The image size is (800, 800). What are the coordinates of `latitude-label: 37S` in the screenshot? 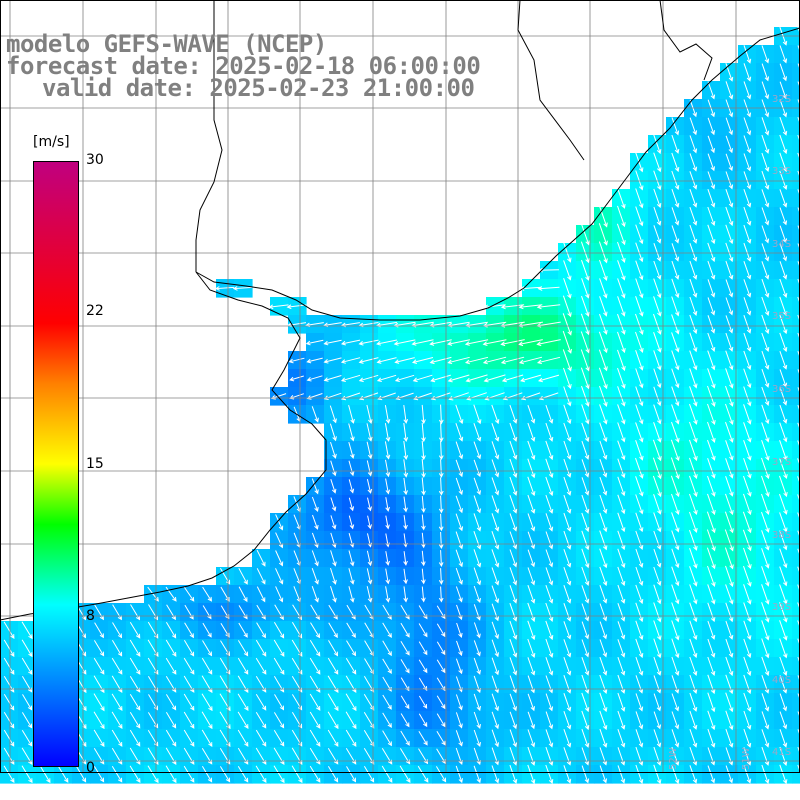 It's located at (782, 462).